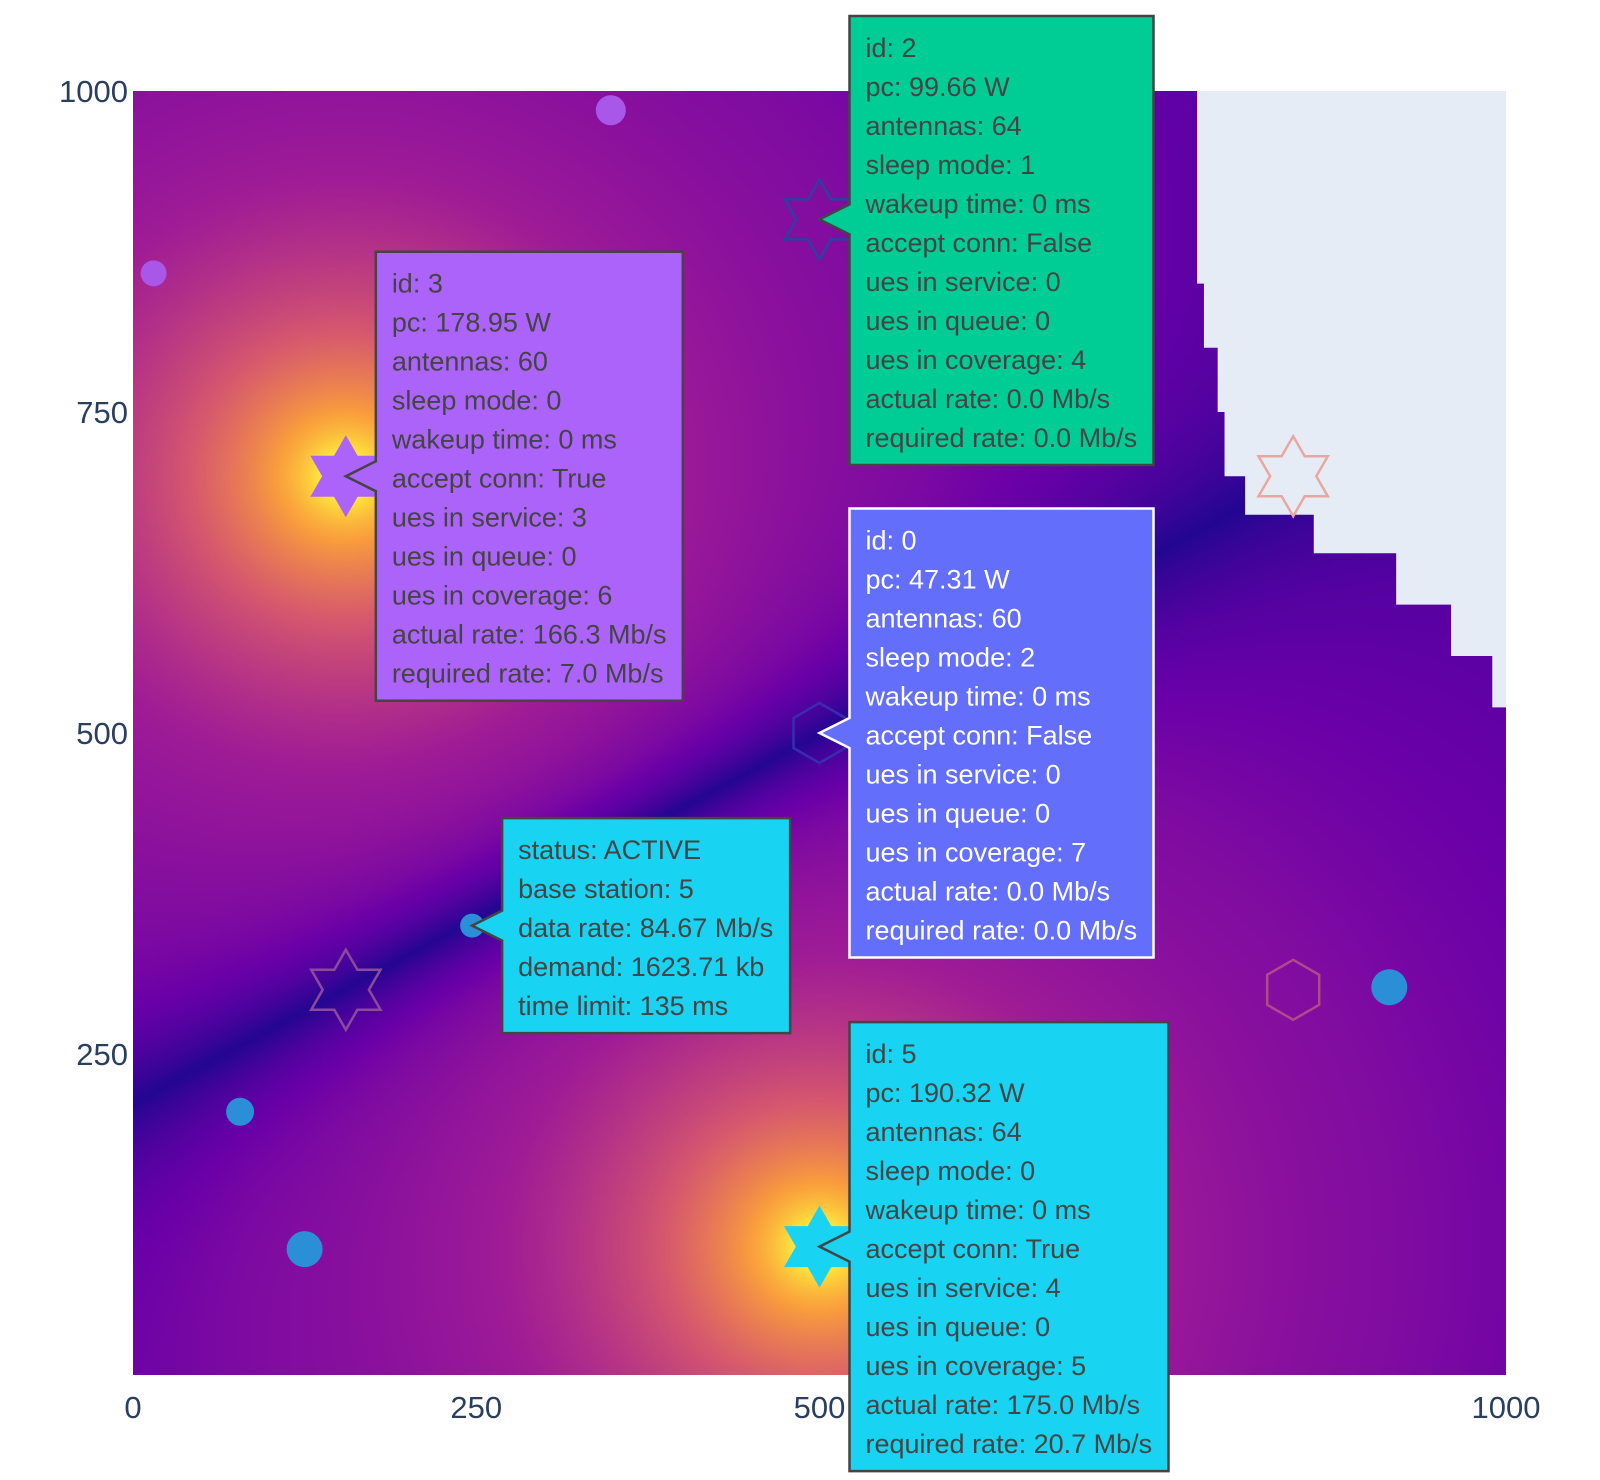  I want to click on x-tick-label: 500, so click(820, 1407).